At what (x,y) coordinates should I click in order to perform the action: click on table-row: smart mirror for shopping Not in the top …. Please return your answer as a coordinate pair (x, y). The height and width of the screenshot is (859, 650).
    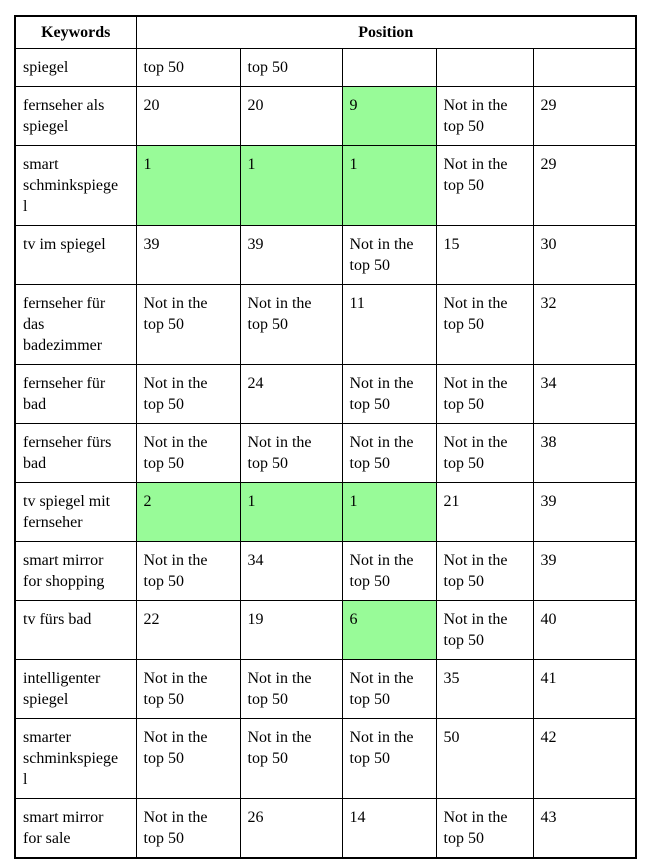
    Looking at the image, I should click on (325, 571).